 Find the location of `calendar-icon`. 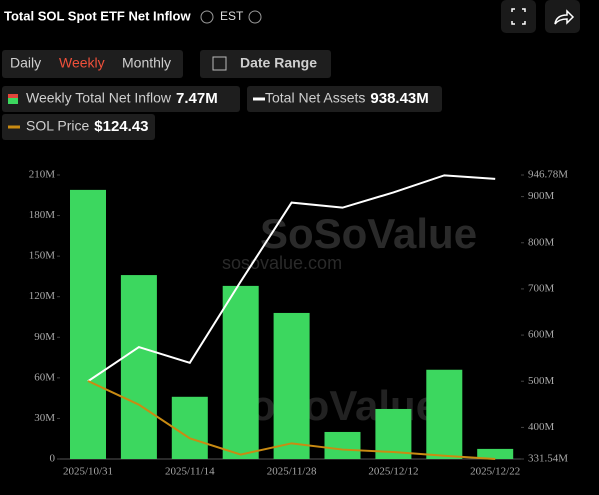

calendar-icon is located at coordinates (219, 63).